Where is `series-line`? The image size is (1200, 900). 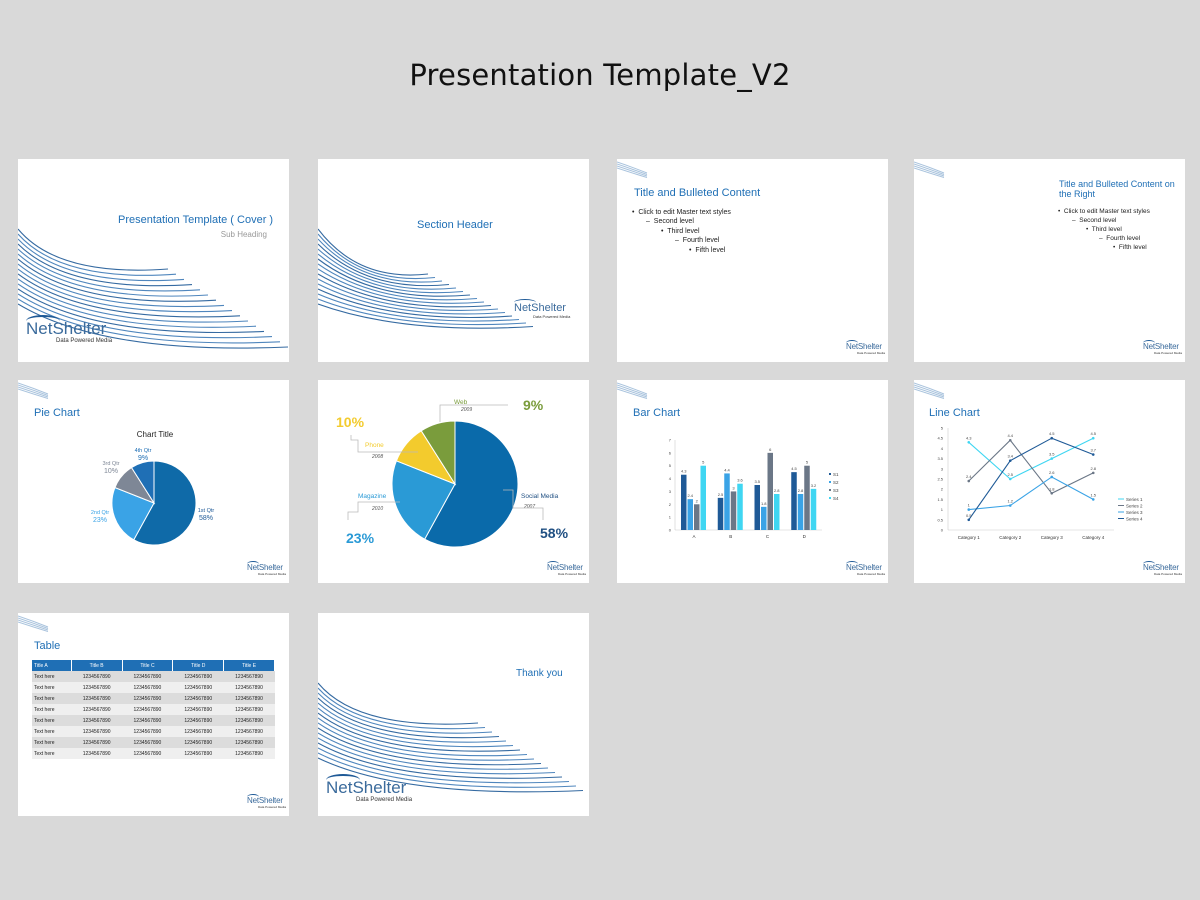 series-line is located at coordinates (1031, 493).